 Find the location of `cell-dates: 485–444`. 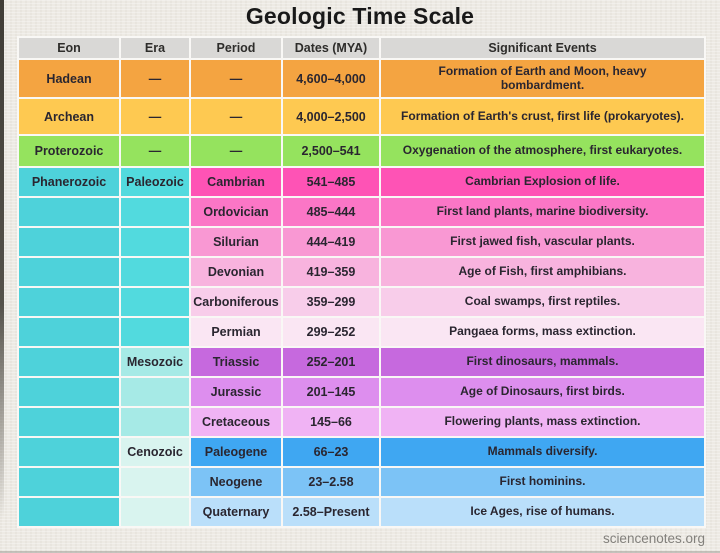

cell-dates: 485–444 is located at coordinates (331, 212).